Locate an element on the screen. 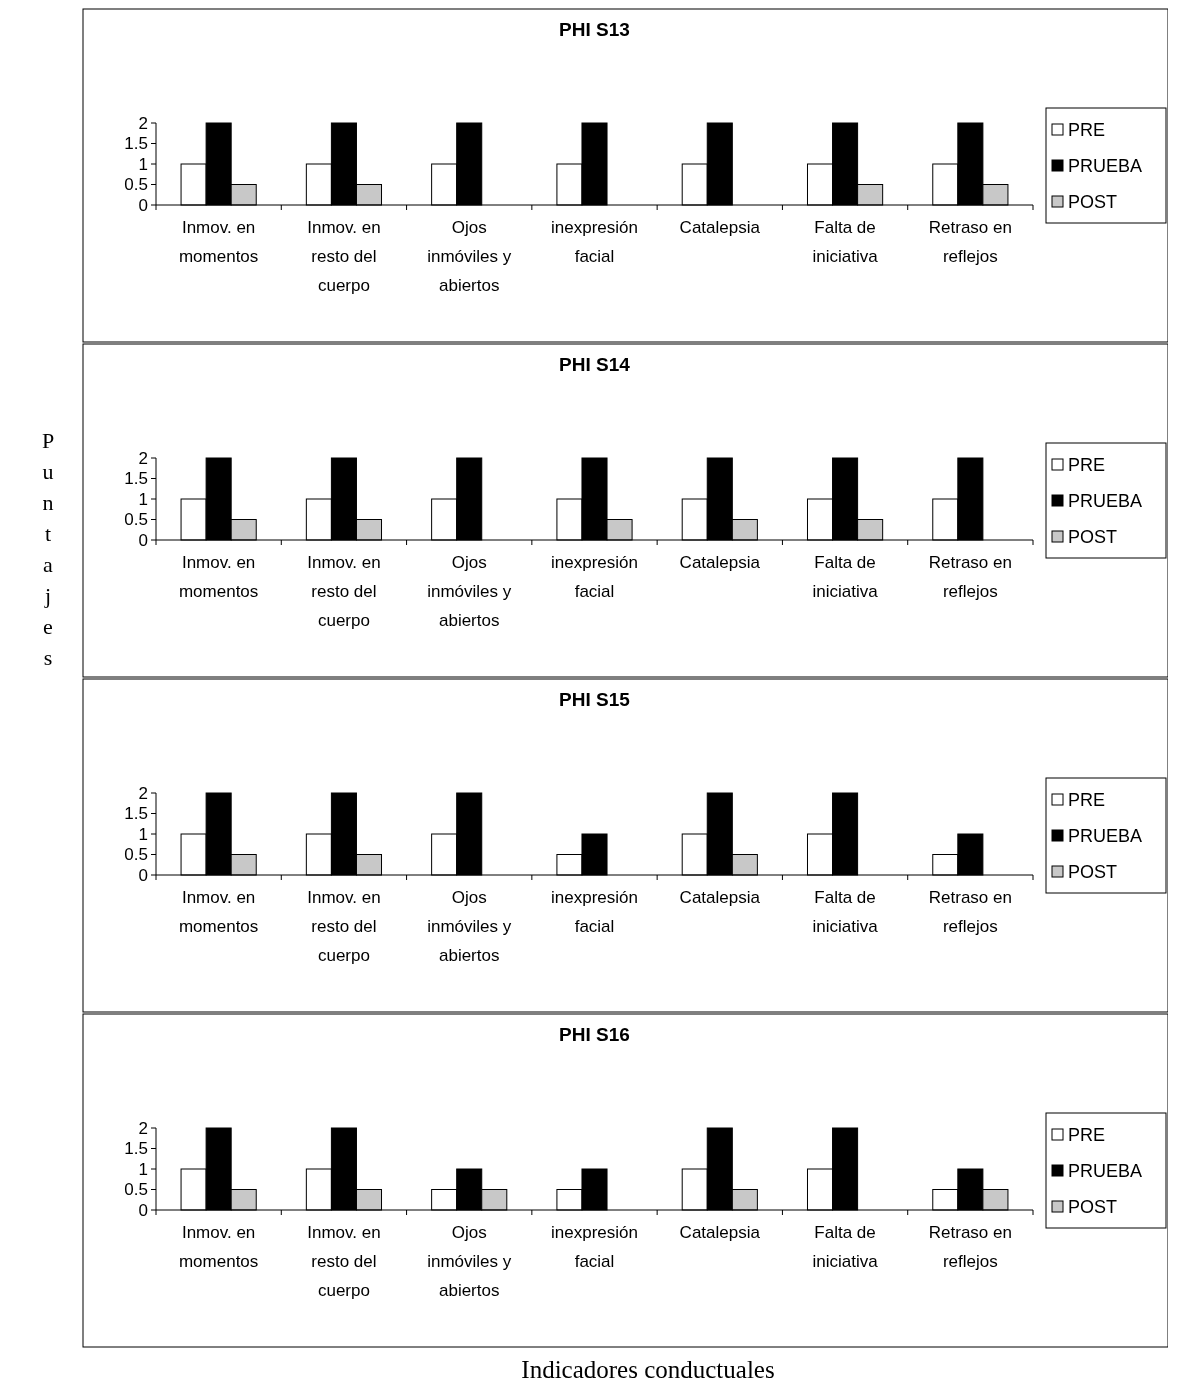 Image resolution: width=1177 pixels, height=1397 pixels. chart-title: PHI S14 is located at coordinates (595, 364).